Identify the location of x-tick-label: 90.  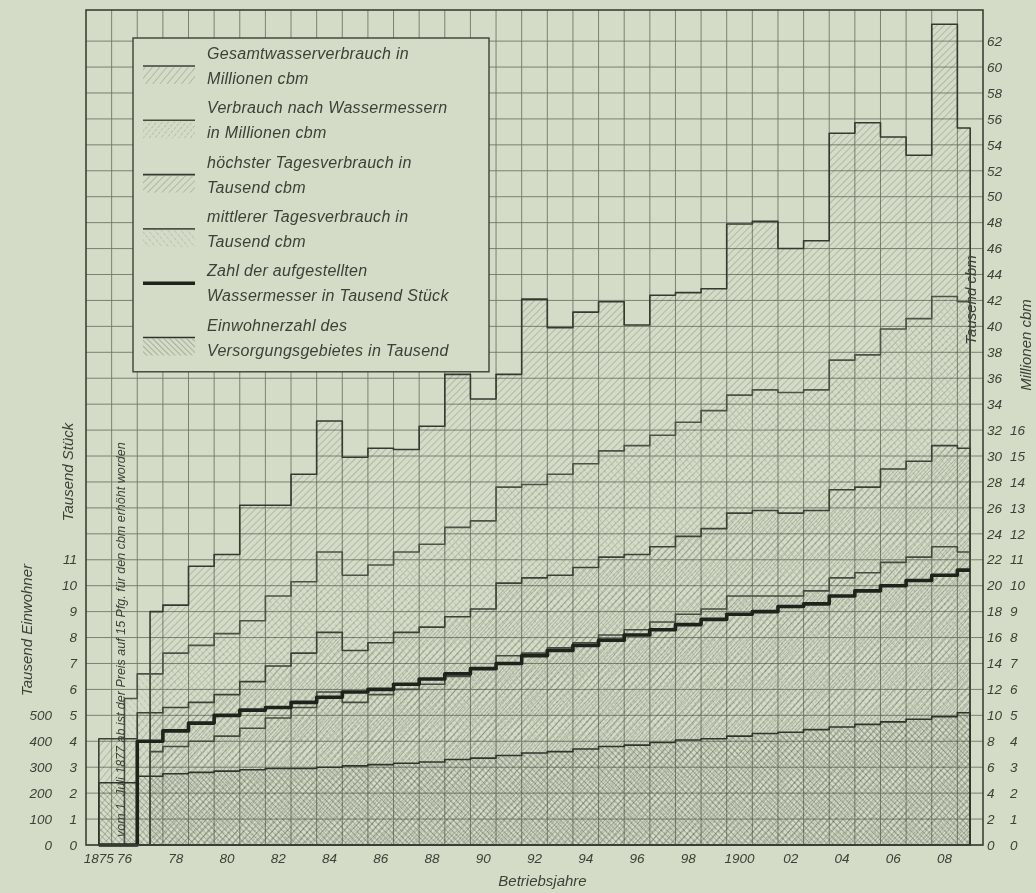
(483, 858).